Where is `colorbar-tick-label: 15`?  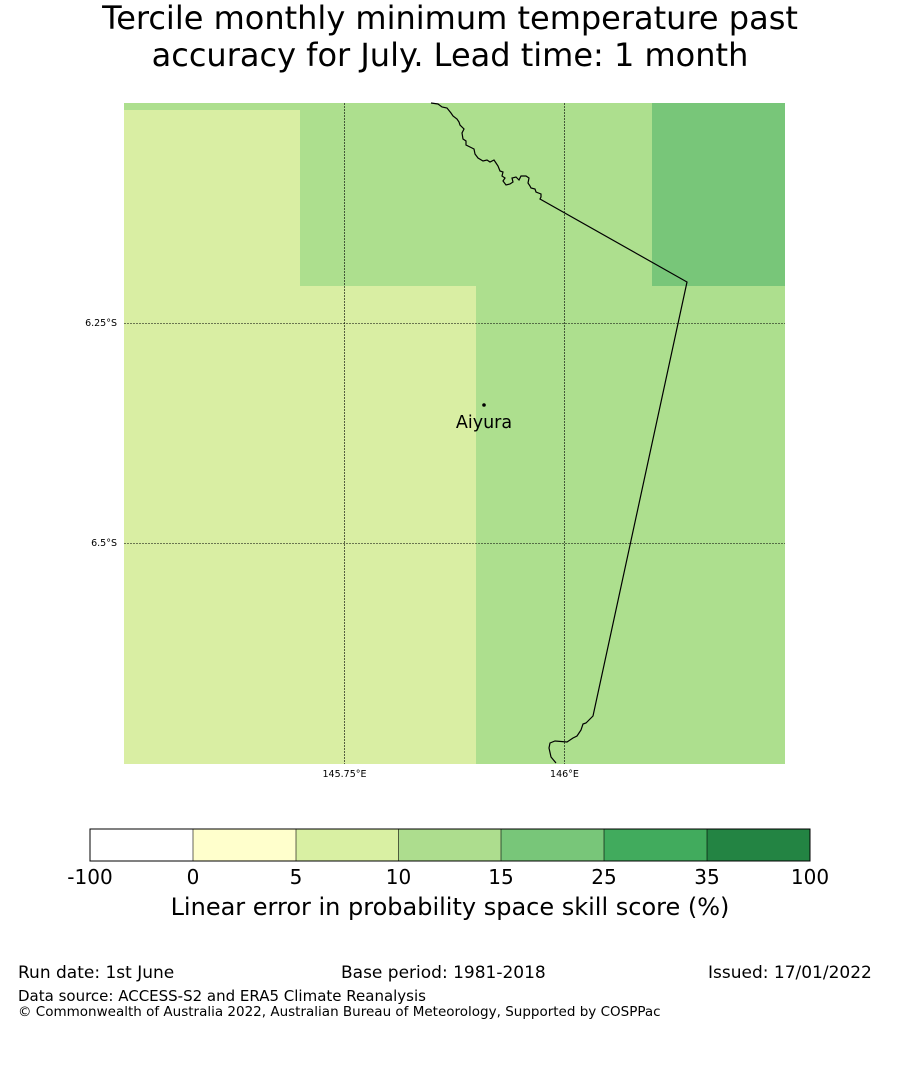
colorbar-tick-label: 15 is located at coordinates (500, 877).